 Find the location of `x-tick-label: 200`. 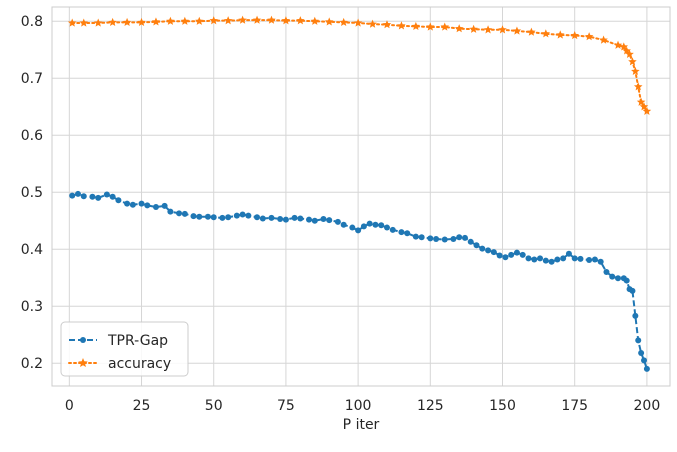

x-tick-label: 200 is located at coordinates (647, 406).